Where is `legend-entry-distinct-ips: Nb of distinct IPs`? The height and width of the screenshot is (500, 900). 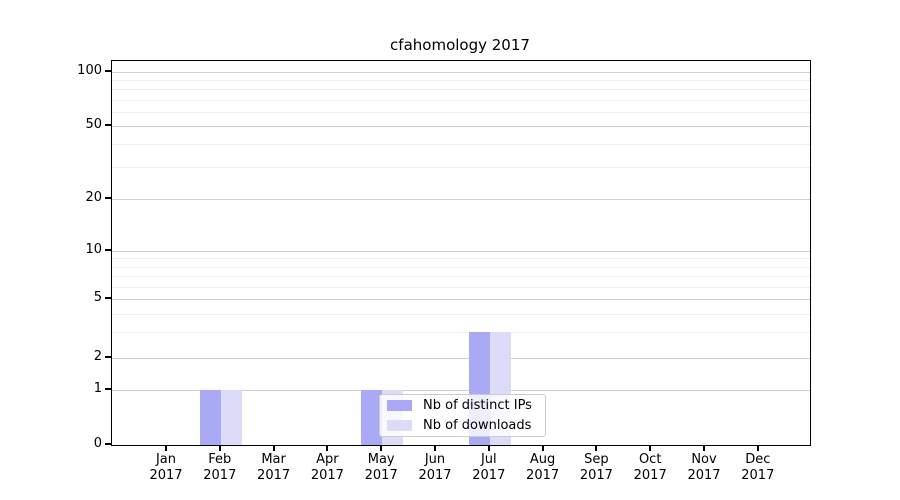 legend-entry-distinct-ips: Nb of distinct IPs is located at coordinates (462, 405).